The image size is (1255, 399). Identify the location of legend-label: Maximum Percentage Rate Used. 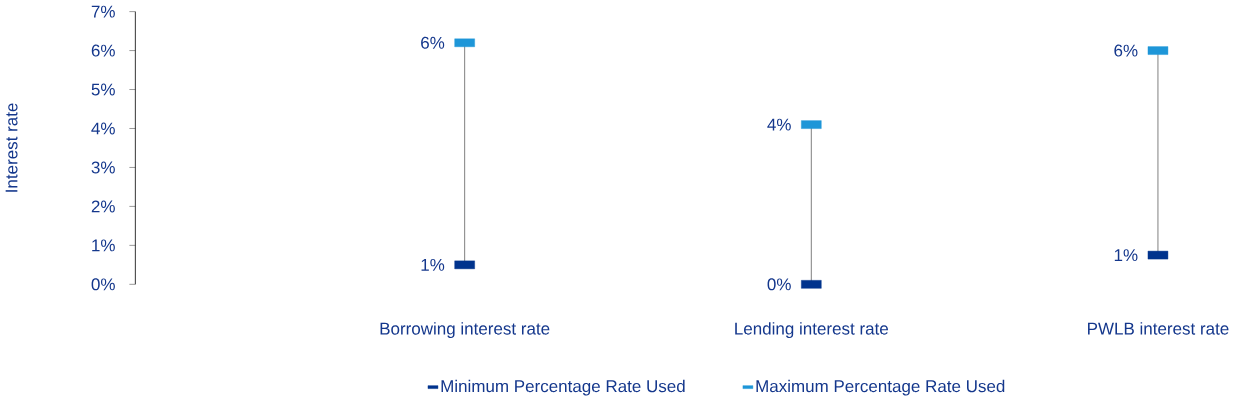
(880, 387).